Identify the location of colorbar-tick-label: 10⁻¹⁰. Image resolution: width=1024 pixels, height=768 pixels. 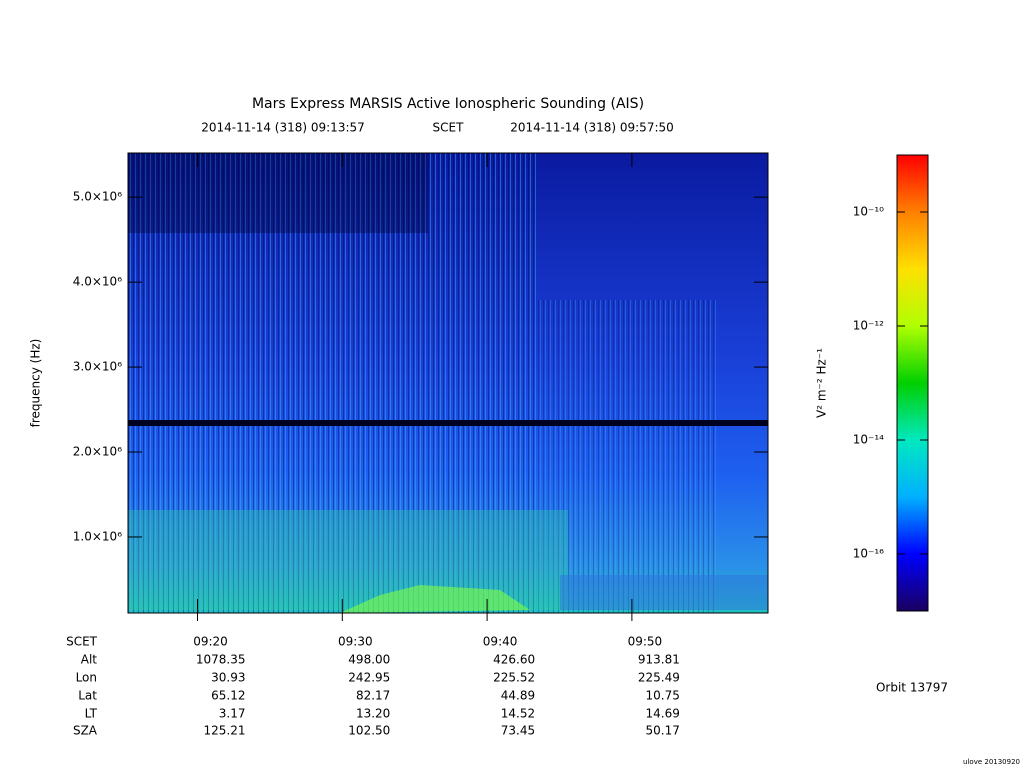
(868, 212).